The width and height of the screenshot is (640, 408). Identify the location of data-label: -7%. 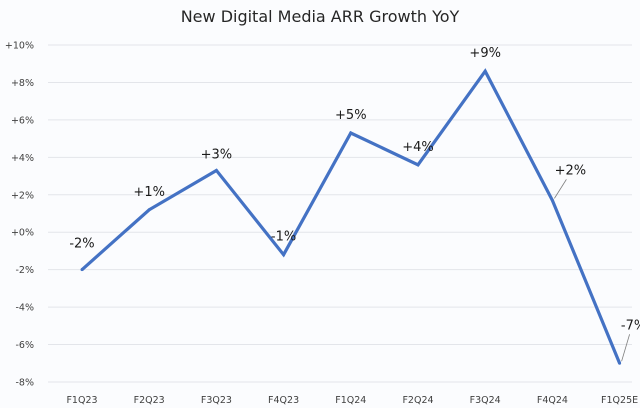
(630, 325).